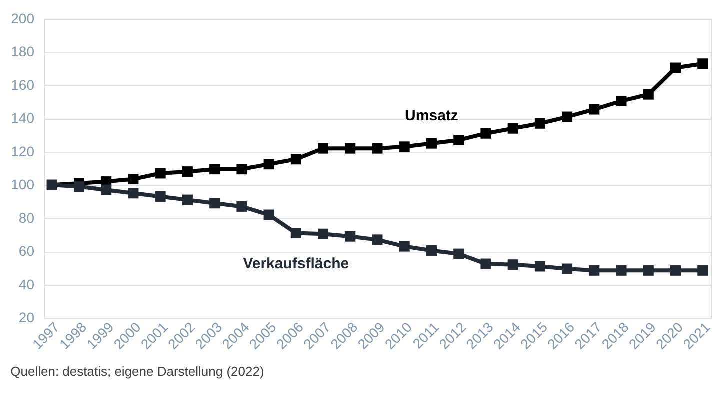 This screenshot has width=725, height=393. I want to click on y-tick-label: 120, so click(23, 151).